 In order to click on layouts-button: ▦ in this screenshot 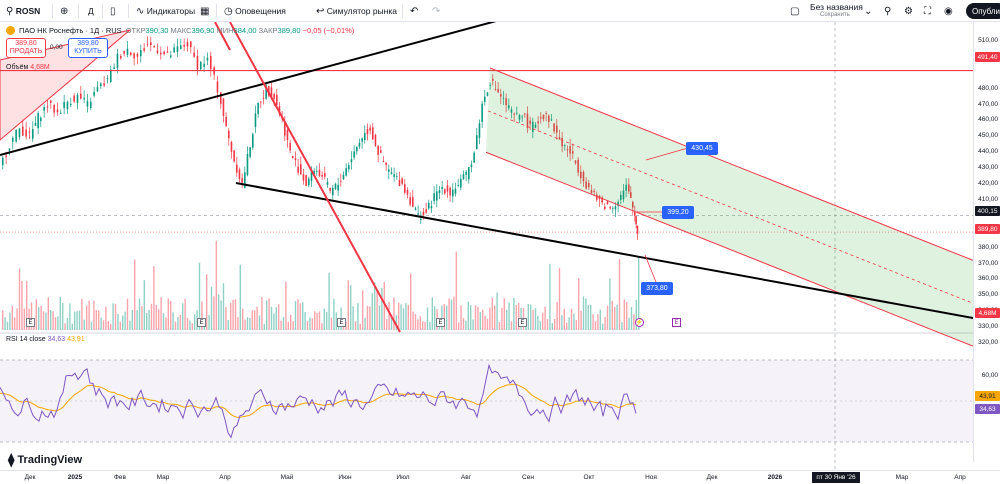, I will do `click(204, 11)`.